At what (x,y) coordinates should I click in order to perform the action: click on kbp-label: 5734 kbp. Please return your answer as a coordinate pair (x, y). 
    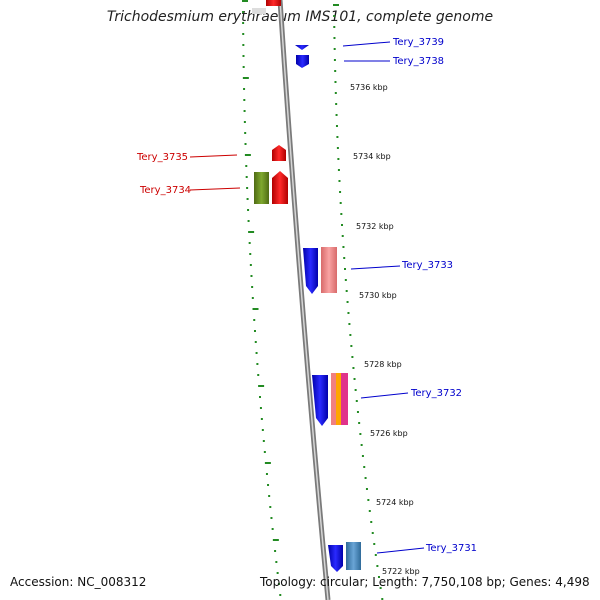
    Looking at the image, I should click on (372, 156).